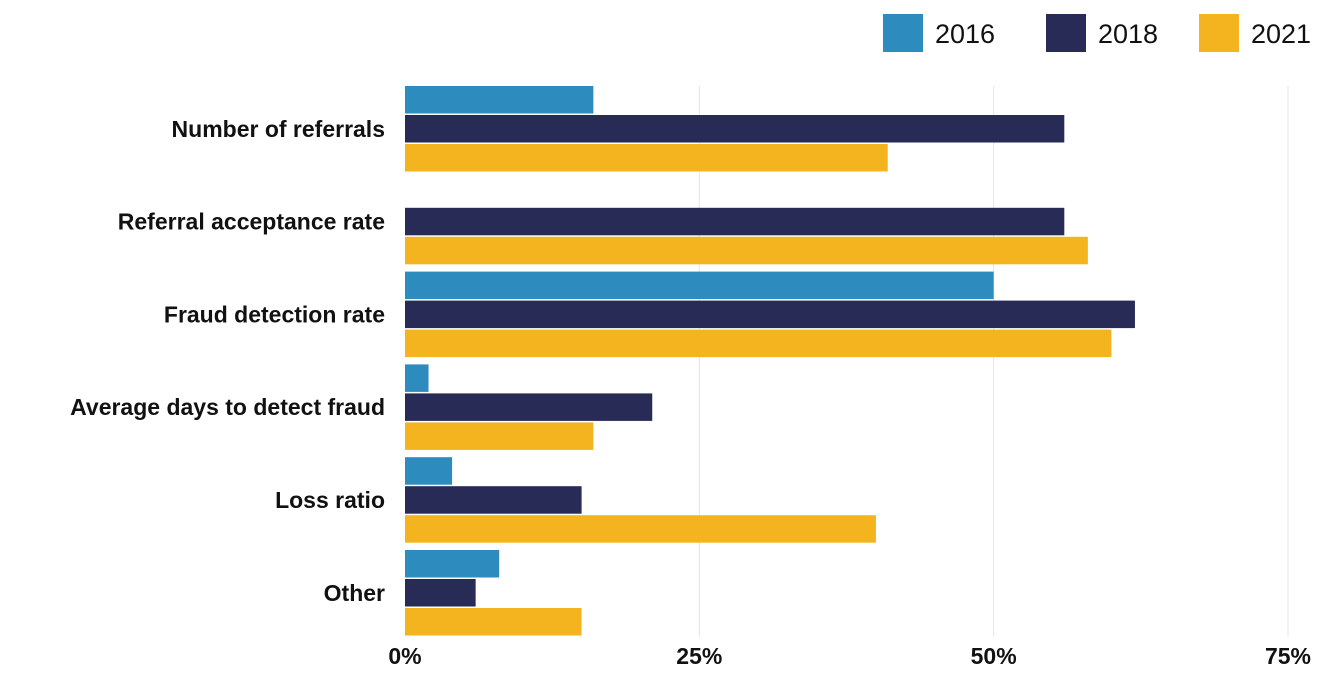 The width and height of the screenshot is (1335, 677). I want to click on x-tick-label-50: 50%, so click(994, 656).